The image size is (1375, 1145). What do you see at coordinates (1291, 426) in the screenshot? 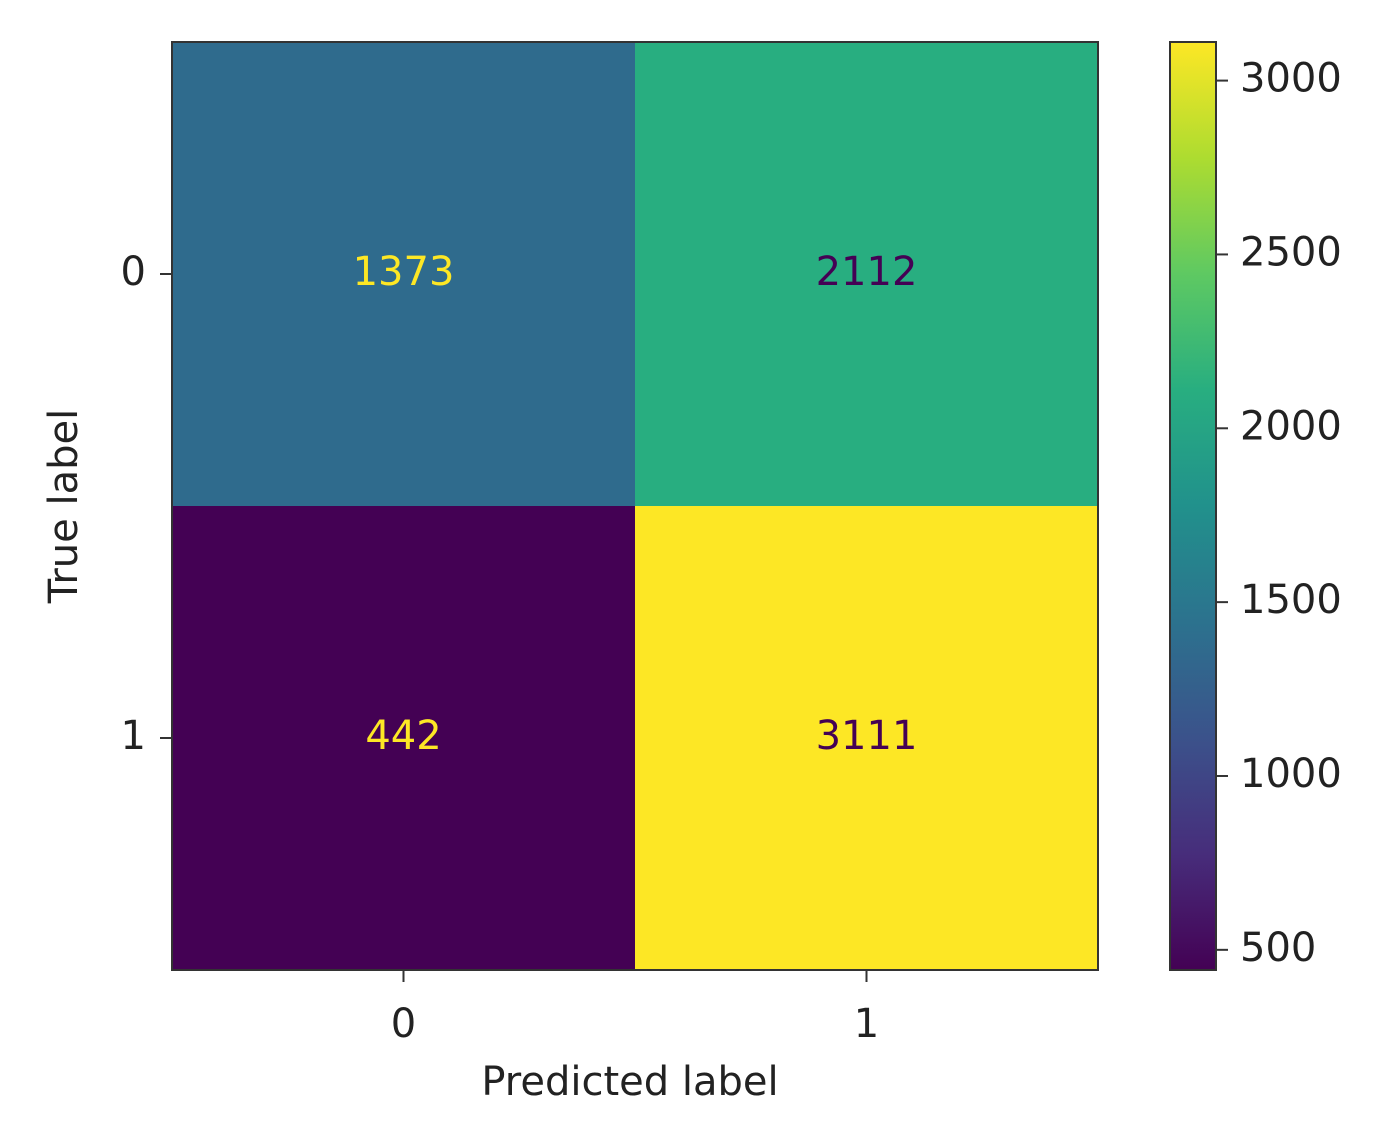
I see `colorbar-tick-label: 2000` at bounding box center [1291, 426].